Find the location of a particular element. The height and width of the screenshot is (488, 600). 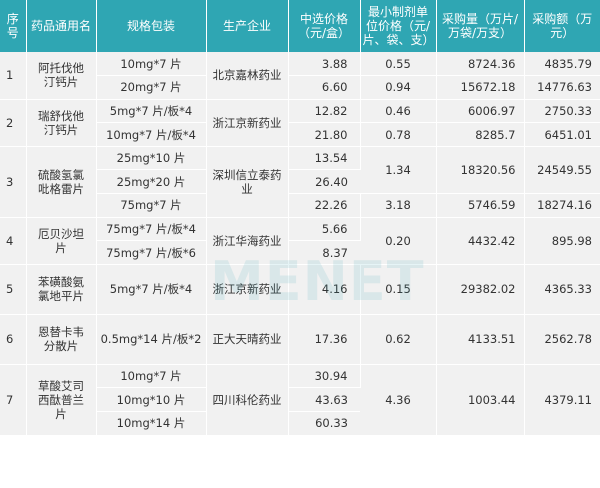

quantity-cell: 8285.7 is located at coordinates (480, 134).